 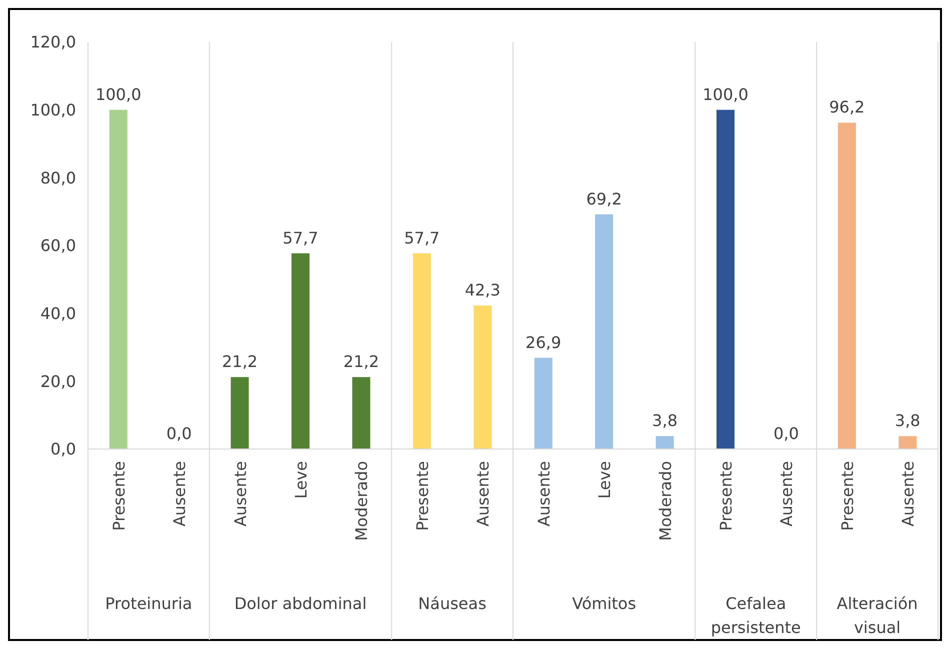 I want to click on x-axis-title: Cefalea persistente, so click(x=755, y=615).